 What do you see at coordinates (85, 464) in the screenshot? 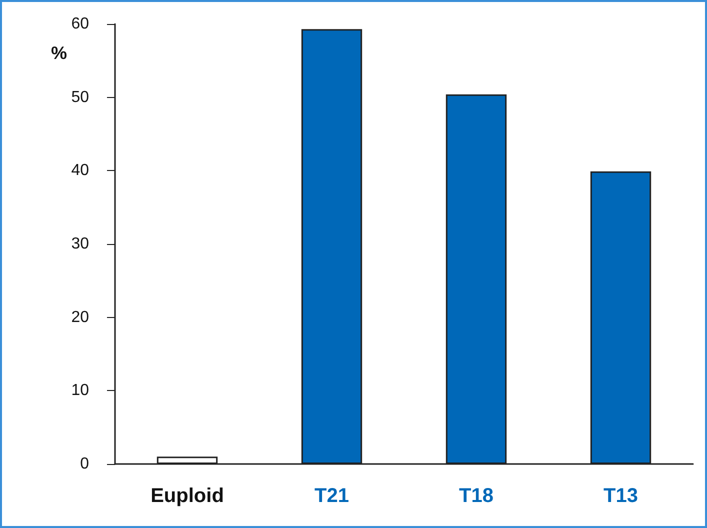
I see `y-tick-label: 0` at bounding box center [85, 464].